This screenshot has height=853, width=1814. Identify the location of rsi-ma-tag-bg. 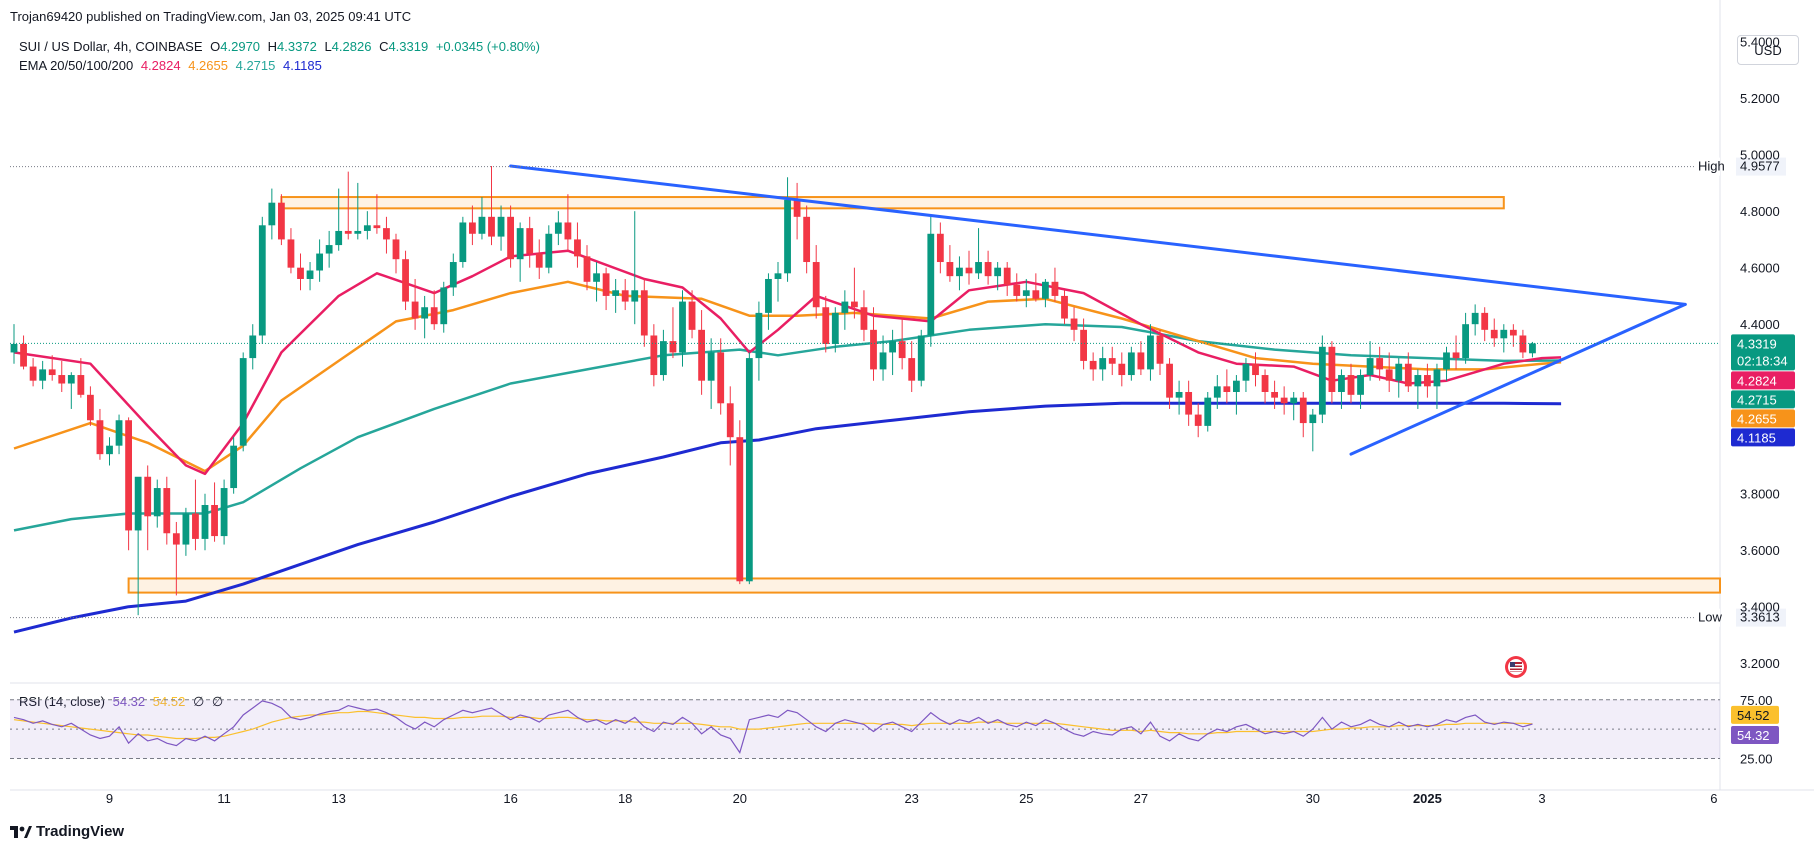
(1755, 714).